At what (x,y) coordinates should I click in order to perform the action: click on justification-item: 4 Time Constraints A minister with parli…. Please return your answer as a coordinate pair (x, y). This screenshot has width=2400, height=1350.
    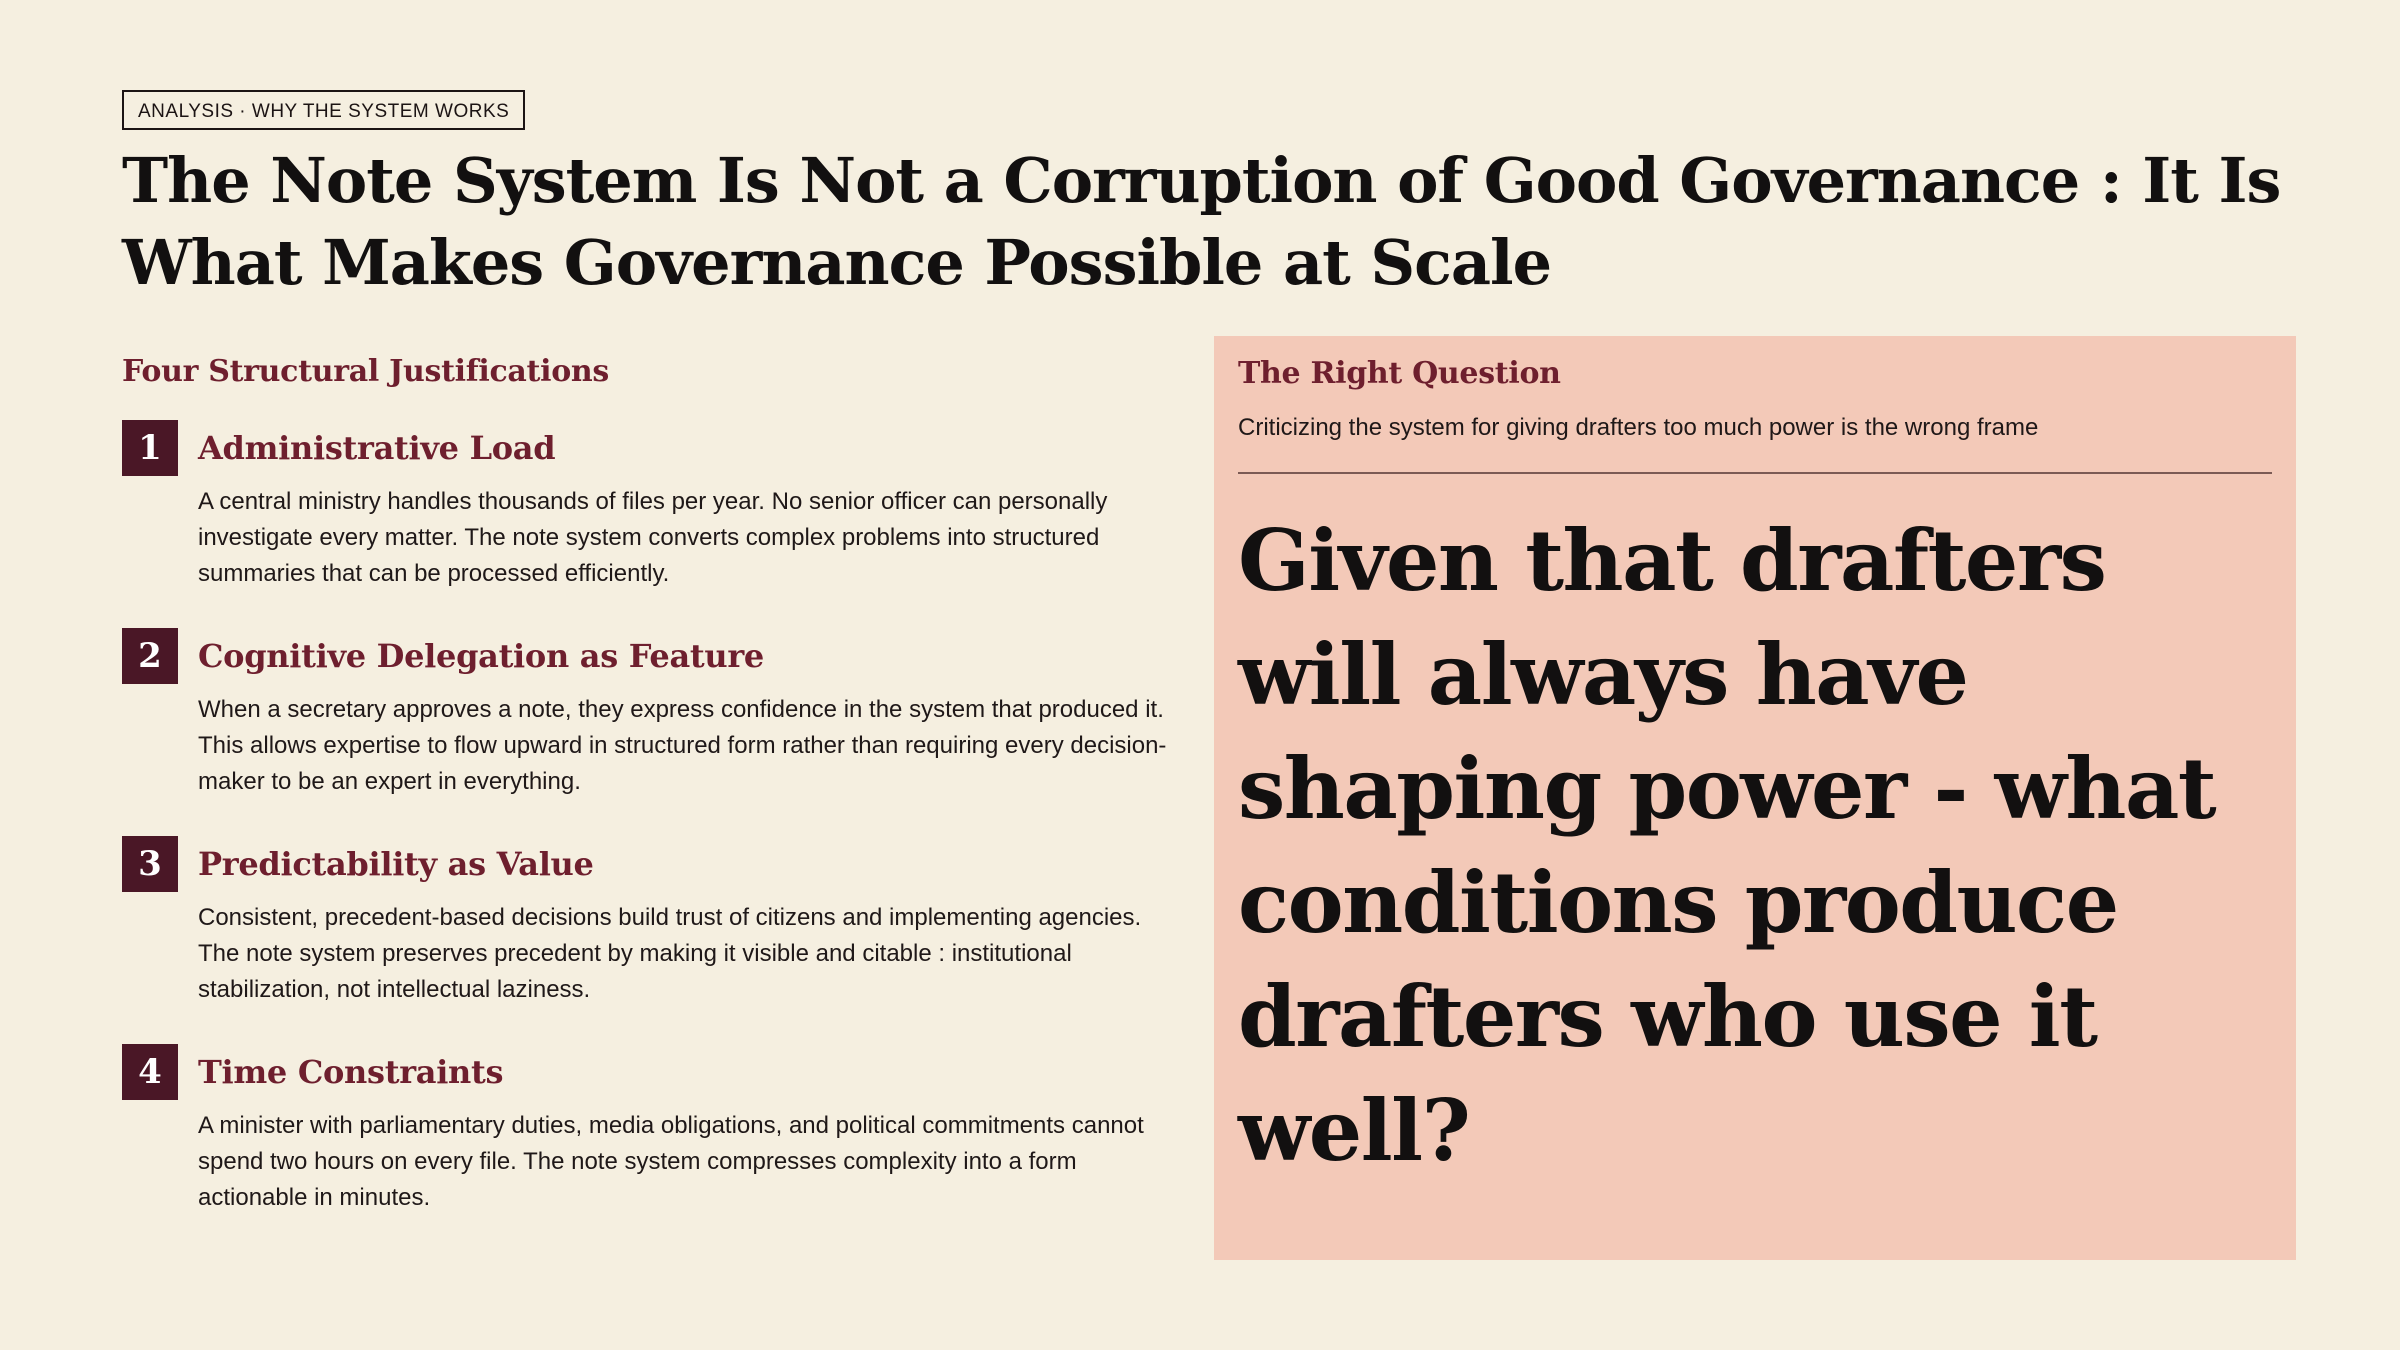
    Looking at the image, I should click on (652, 1130).